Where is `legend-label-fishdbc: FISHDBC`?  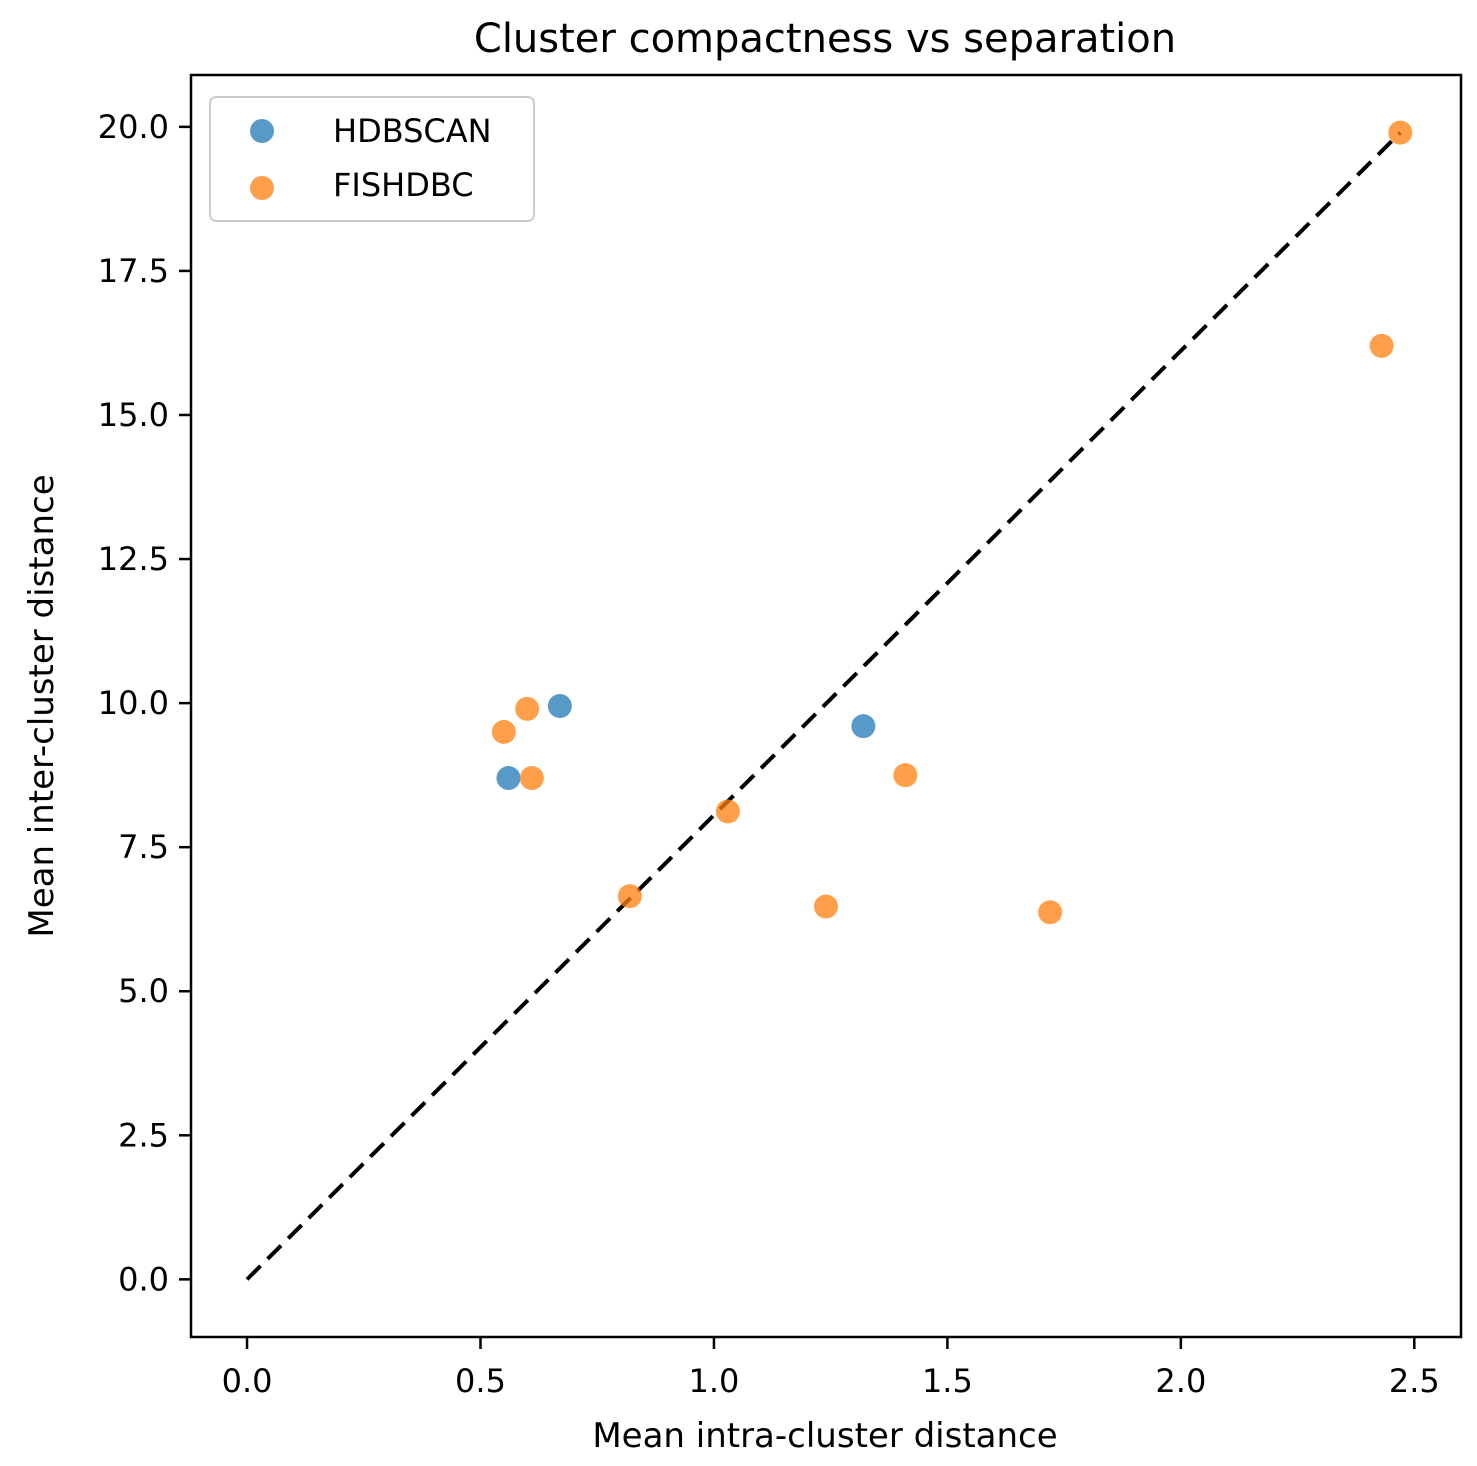 legend-label-fishdbc: FISHDBC is located at coordinates (403, 185).